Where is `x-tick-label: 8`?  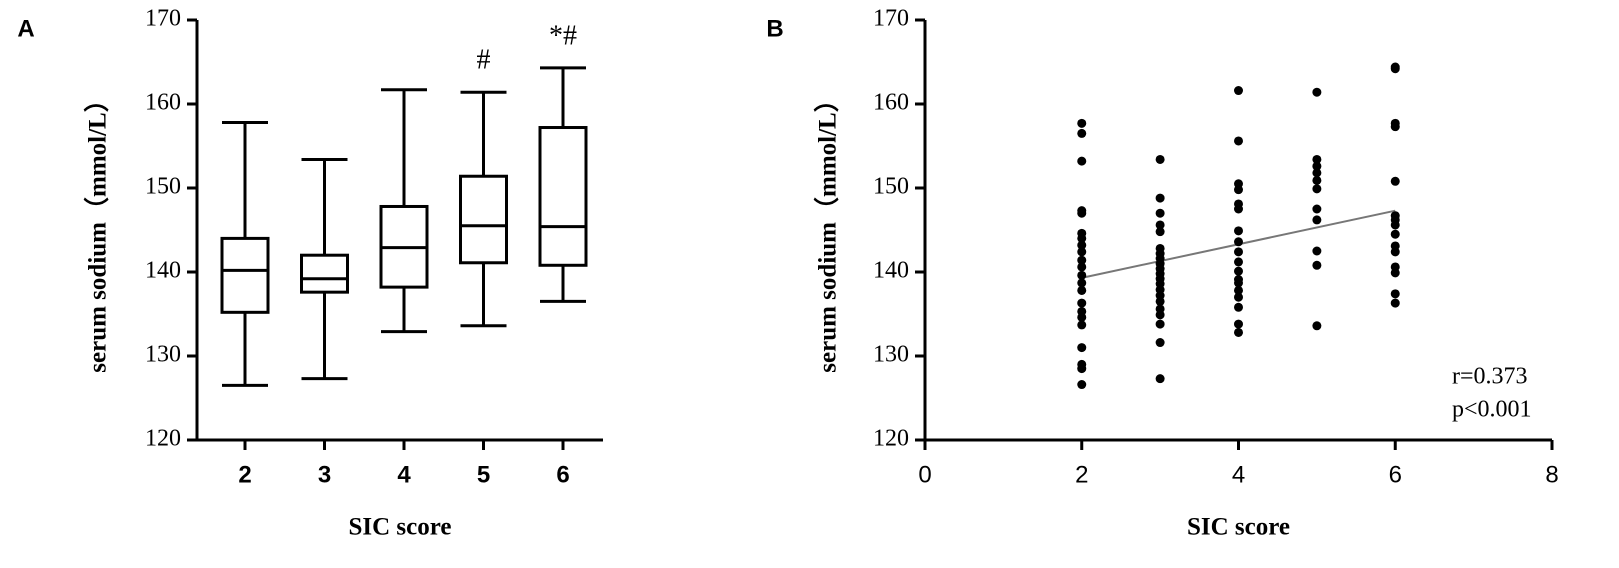
x-tick-label: 8 is located at coordinates (1551, 474).